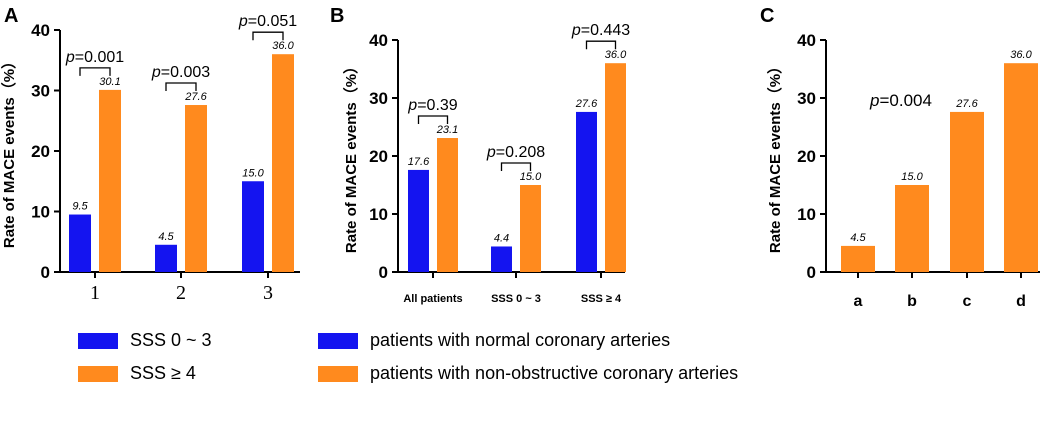  Describe the element at coordinates (767, 16) in the screenshot. I see `panel-letter: C` at that location.